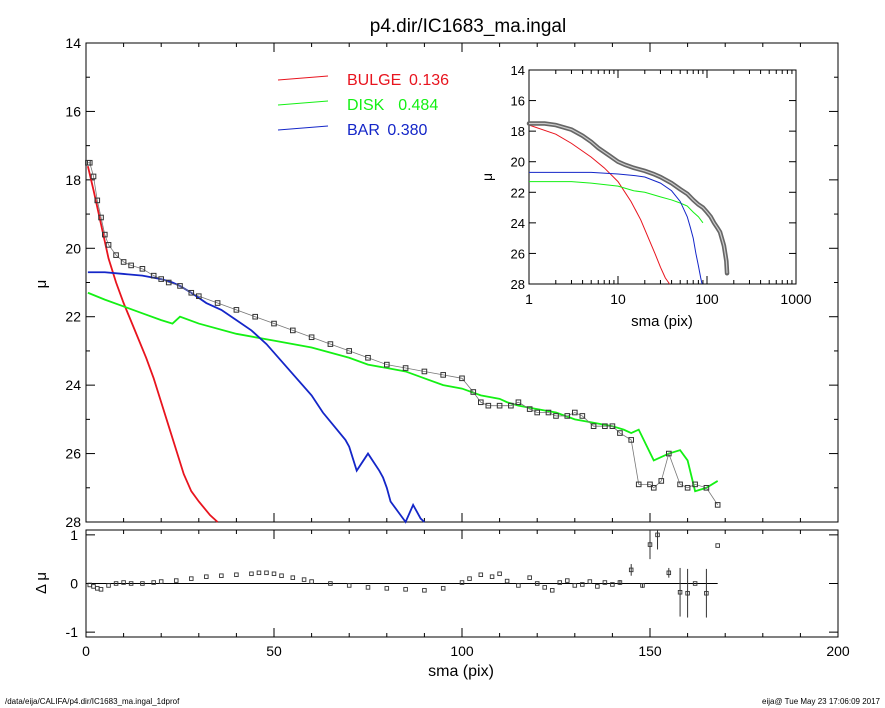 The height and width of the screenshot is (708, 885). What do you see at coordinates (73, 385) in the screenshot?
I see `main-ytick-label: 24` at bounding box center [73, 385].